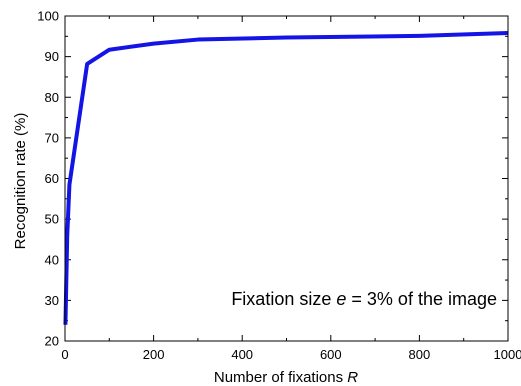 The image size is (521, 386). What do you see at coordinates (154, 354) in the screenshot?
I see `x-tick-label: 200` at bounding box center [154, 354].